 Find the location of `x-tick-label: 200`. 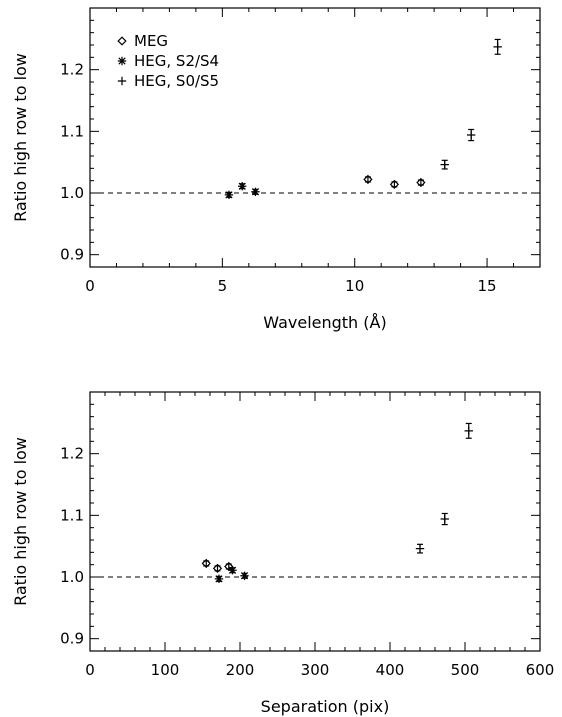

x-tick-label: 200 is located at coordinates (240, 670).